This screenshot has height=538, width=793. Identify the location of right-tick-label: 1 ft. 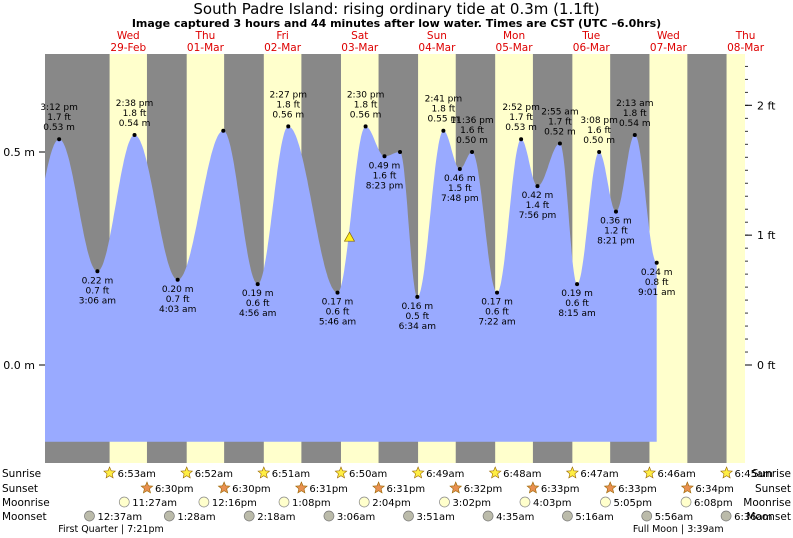
(766, 235).